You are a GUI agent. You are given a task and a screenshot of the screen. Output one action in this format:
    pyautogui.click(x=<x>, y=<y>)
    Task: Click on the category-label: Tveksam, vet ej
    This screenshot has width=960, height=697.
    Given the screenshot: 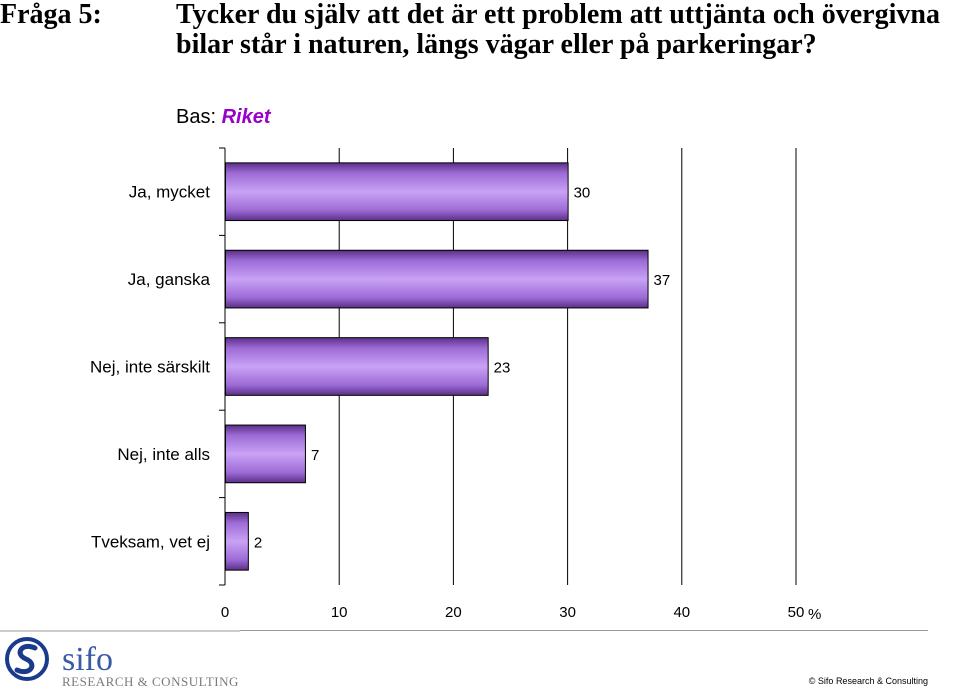 What is the action you would take?
    pyautogui.click(x=150, y=541)
    